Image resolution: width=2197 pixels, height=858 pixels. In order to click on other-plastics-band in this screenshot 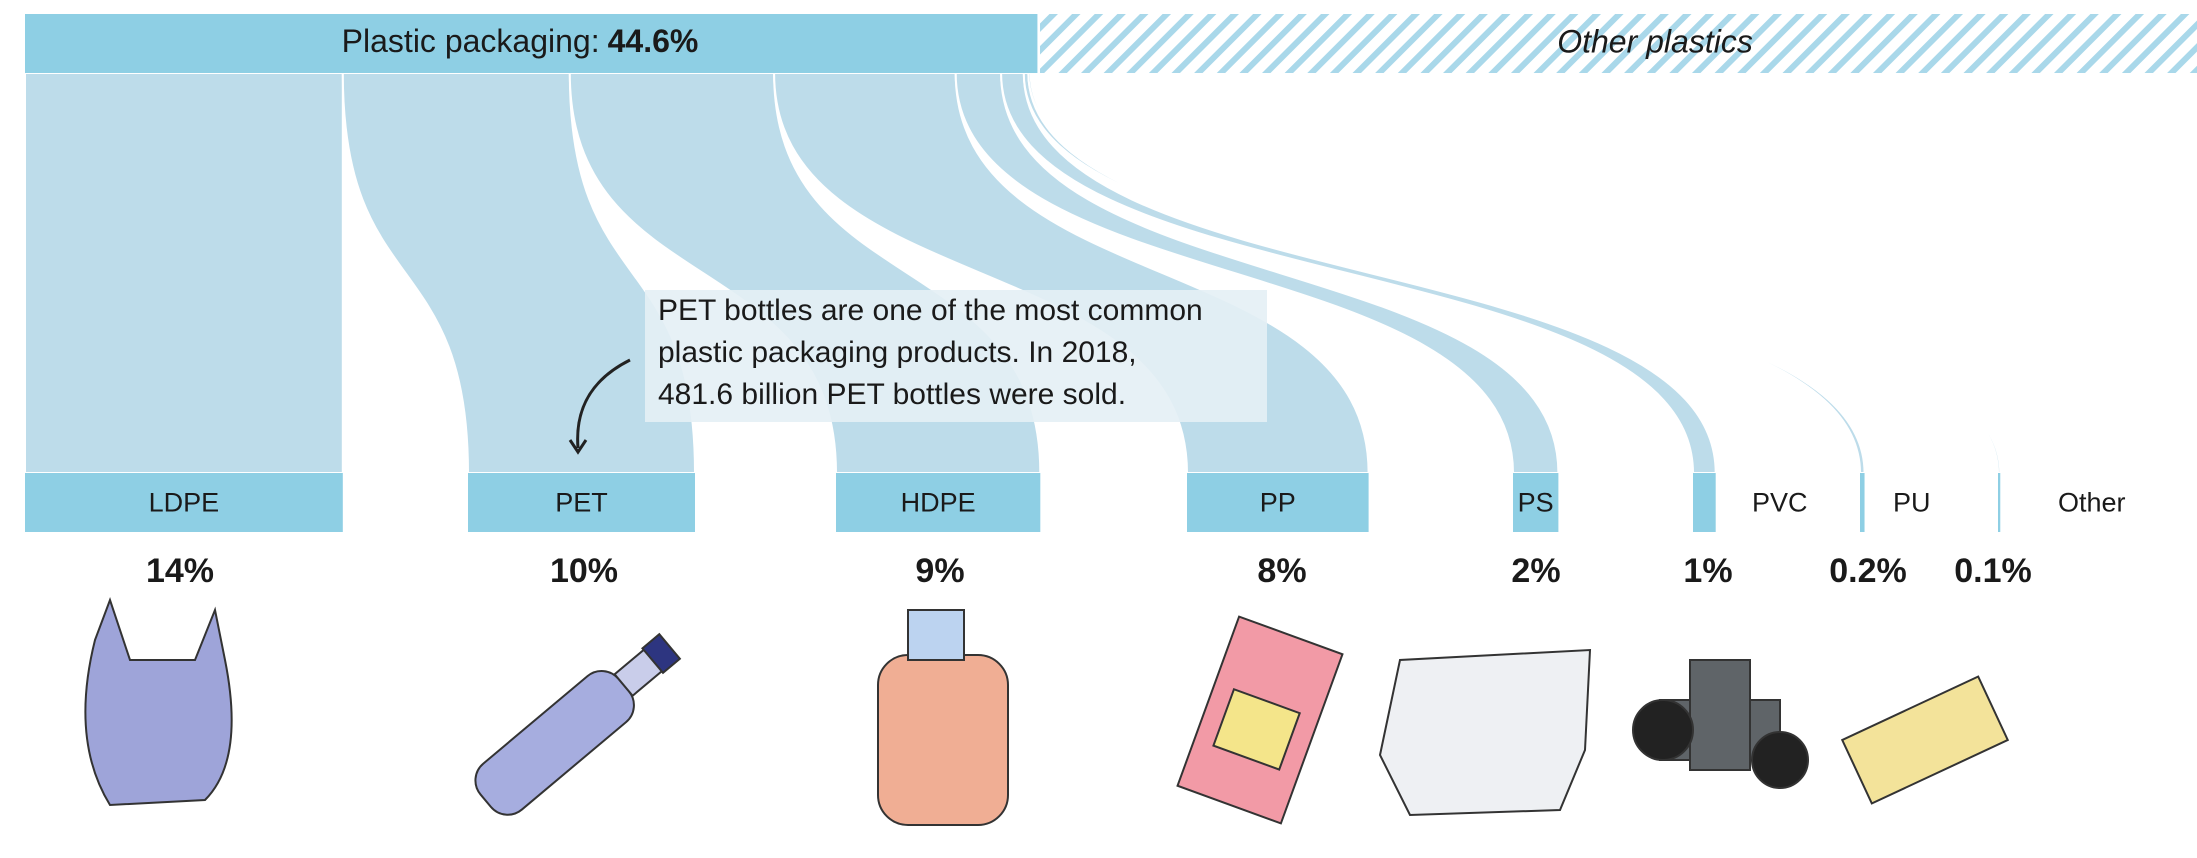, I will do `click(1618, 43)`.